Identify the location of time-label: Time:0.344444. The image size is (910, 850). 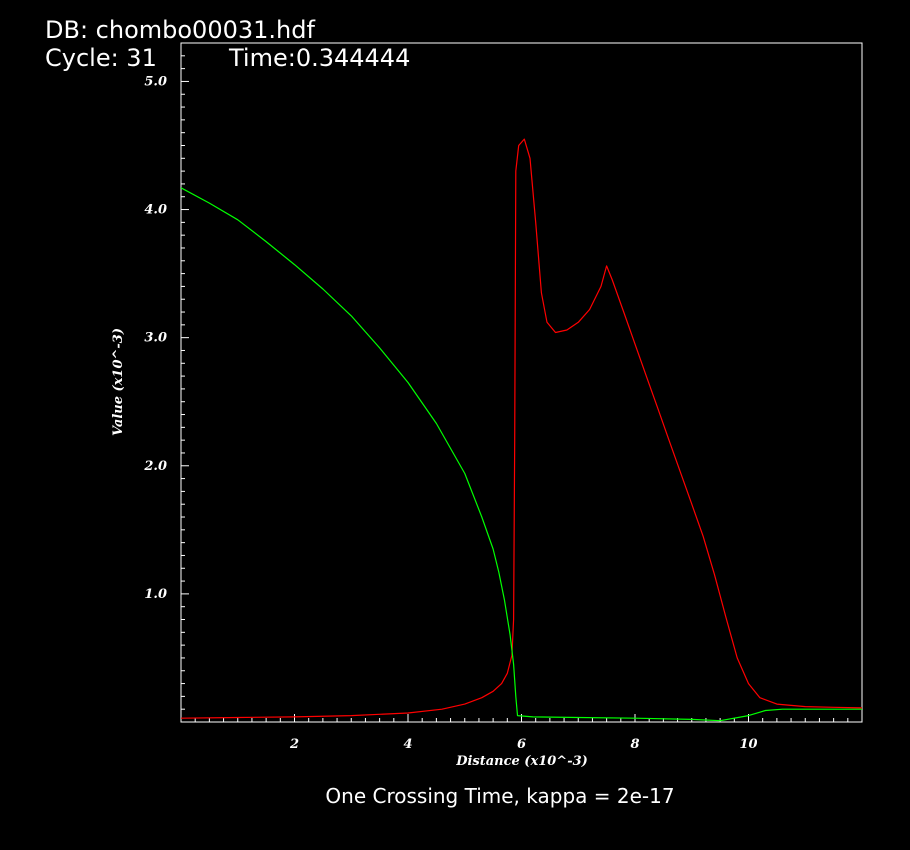
(320, 58).